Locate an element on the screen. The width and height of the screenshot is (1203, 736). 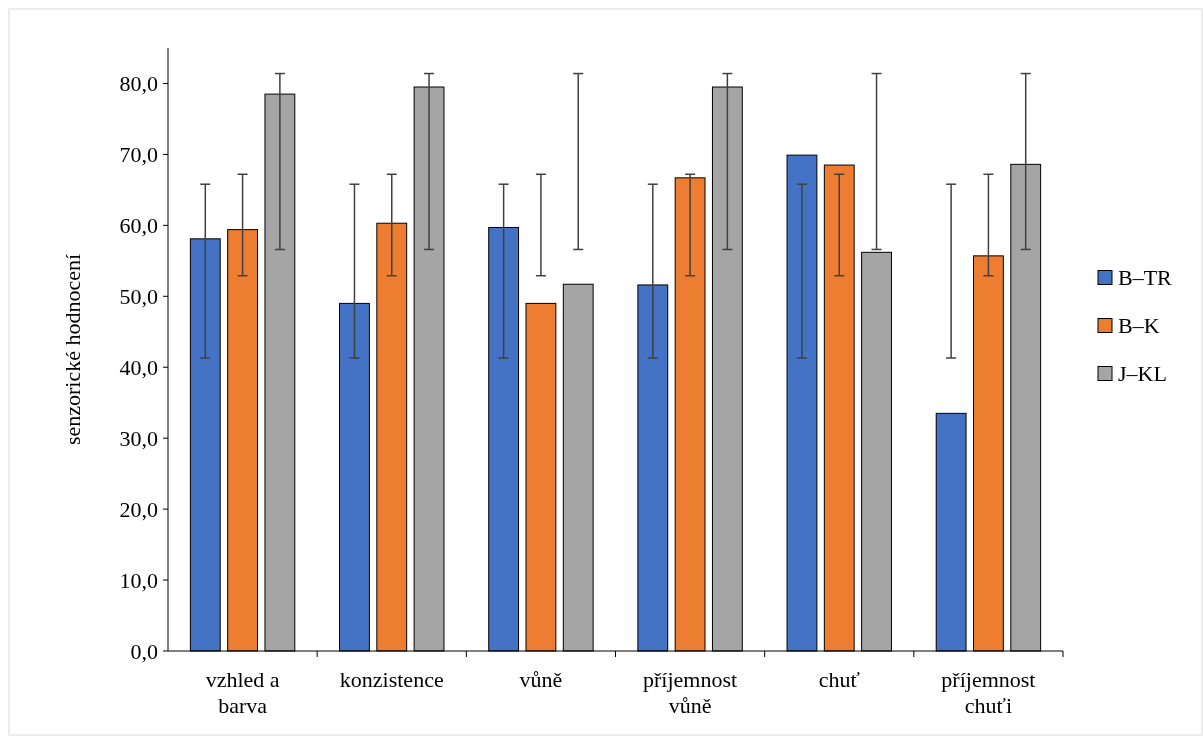
x-tick-label: vzhled a barva is located at coordinates (242, 692).